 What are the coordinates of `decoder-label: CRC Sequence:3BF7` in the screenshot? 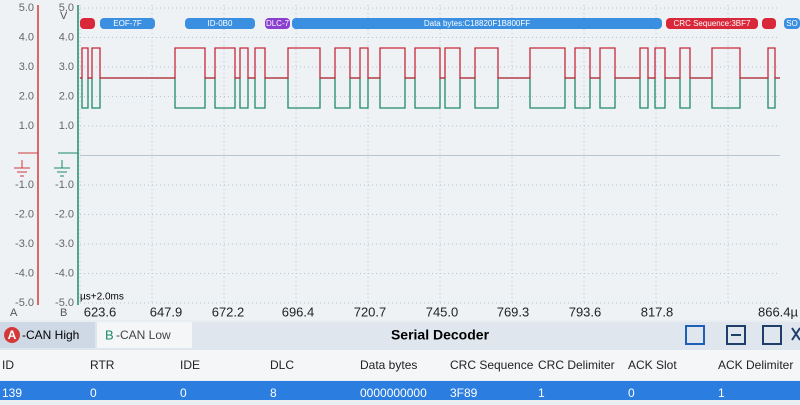 It's located at (712, 23).